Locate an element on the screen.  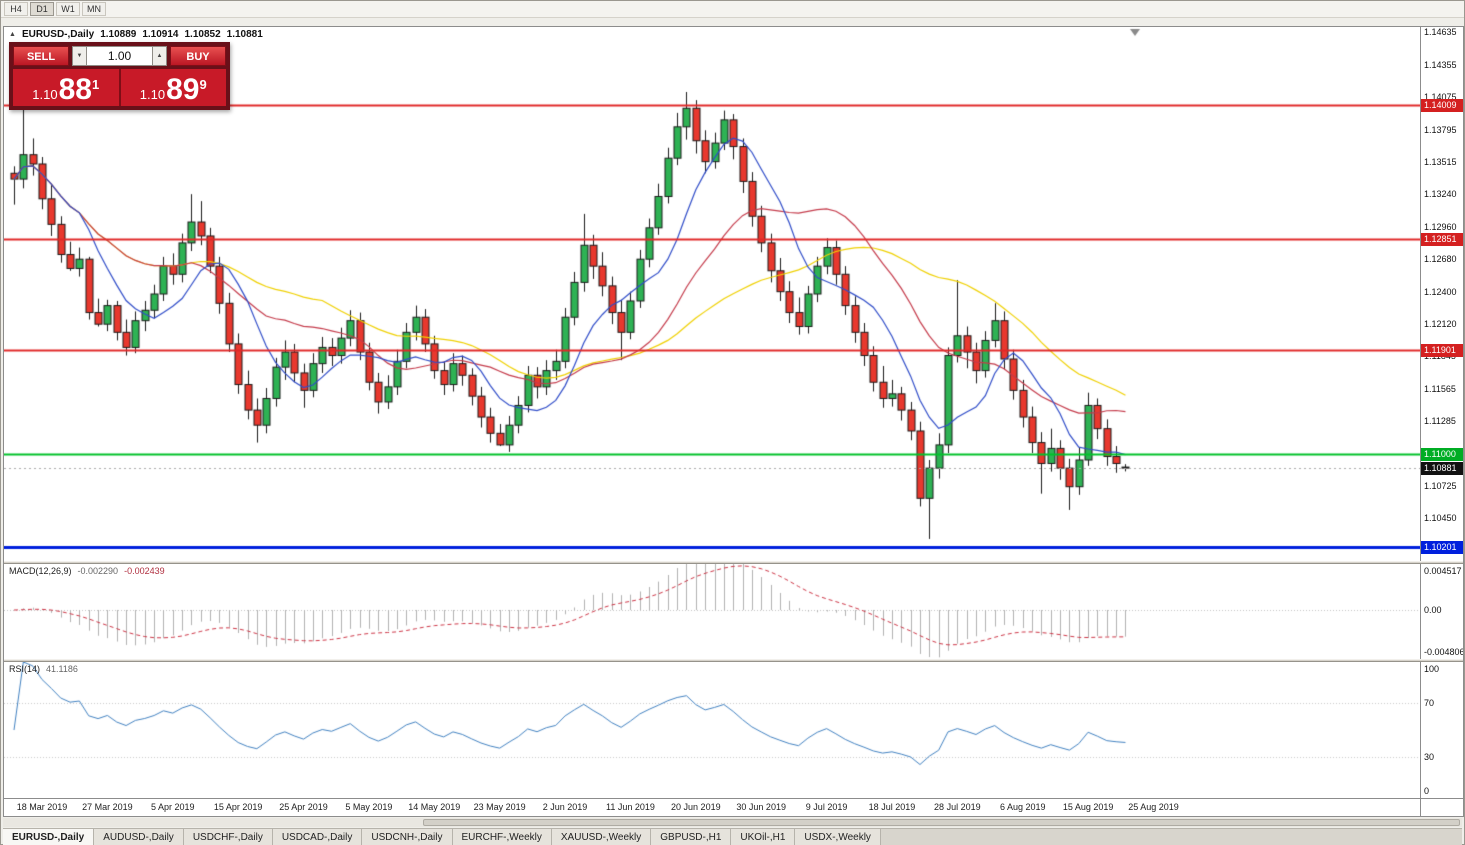
sell-price-base: 1.10 is located at coordinates (45, 94).